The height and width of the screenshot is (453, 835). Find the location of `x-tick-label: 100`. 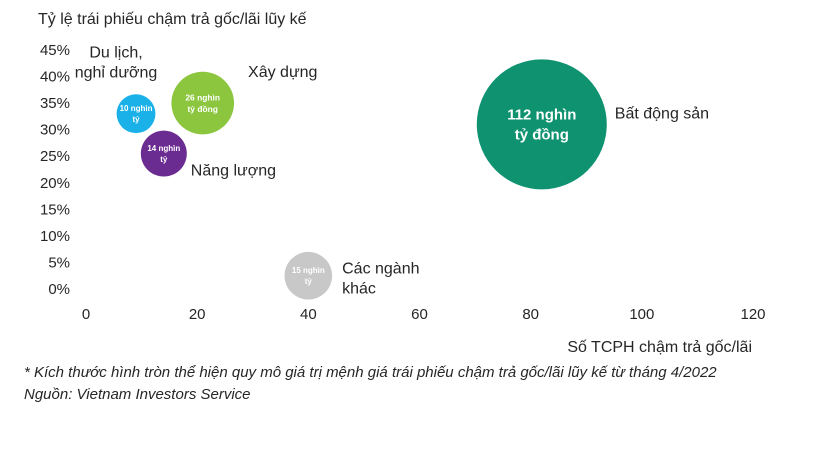

x-tick-label: 100 is located at coordinates (641, 314).